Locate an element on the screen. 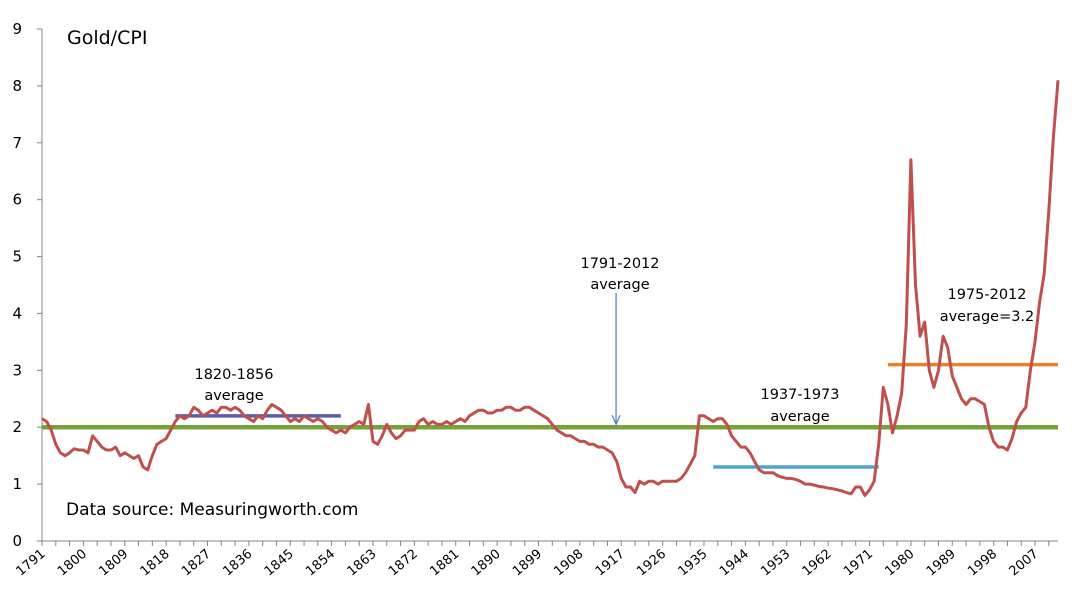 This screenshot has width=1081, height=608. x-tick-label: 1962 is located at coordinates (817, 563).